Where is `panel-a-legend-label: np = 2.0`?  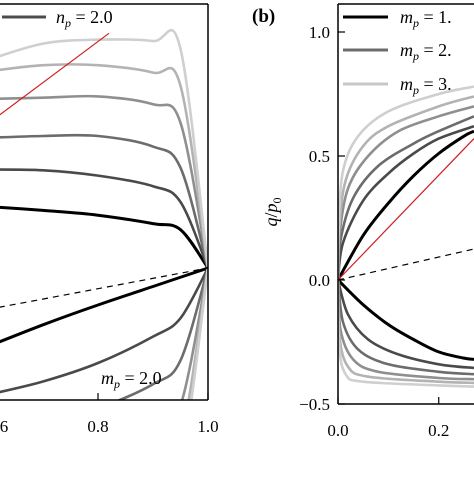
panel-a-legend-label: np = 2.0 is located at coordinates (84, 18).